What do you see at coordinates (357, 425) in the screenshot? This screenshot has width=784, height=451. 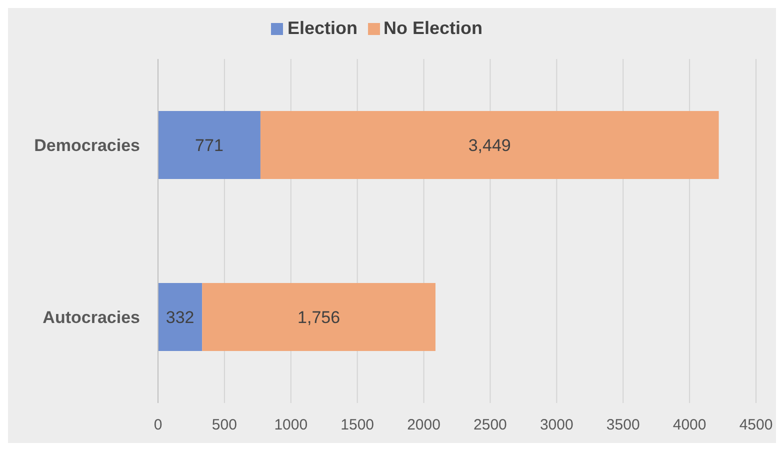 I see `x-tick-label: 1500` at bounding box center [357, 425].